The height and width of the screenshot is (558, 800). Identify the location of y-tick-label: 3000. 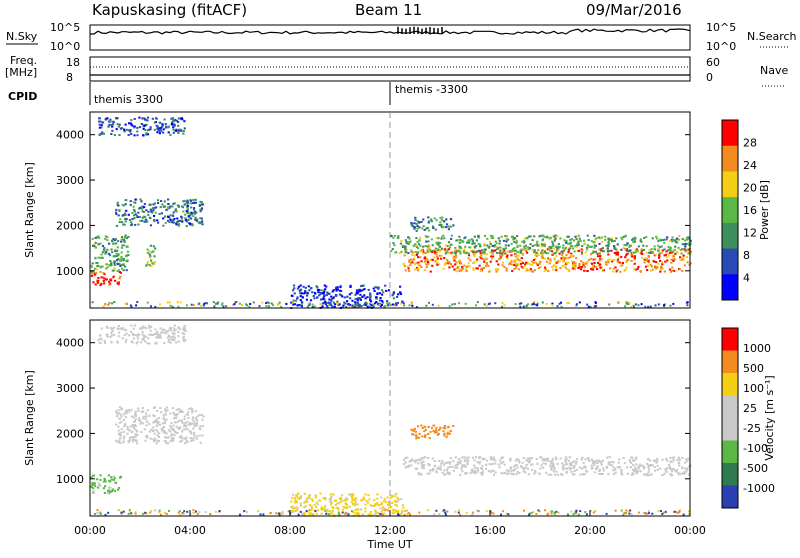
(70, 180).